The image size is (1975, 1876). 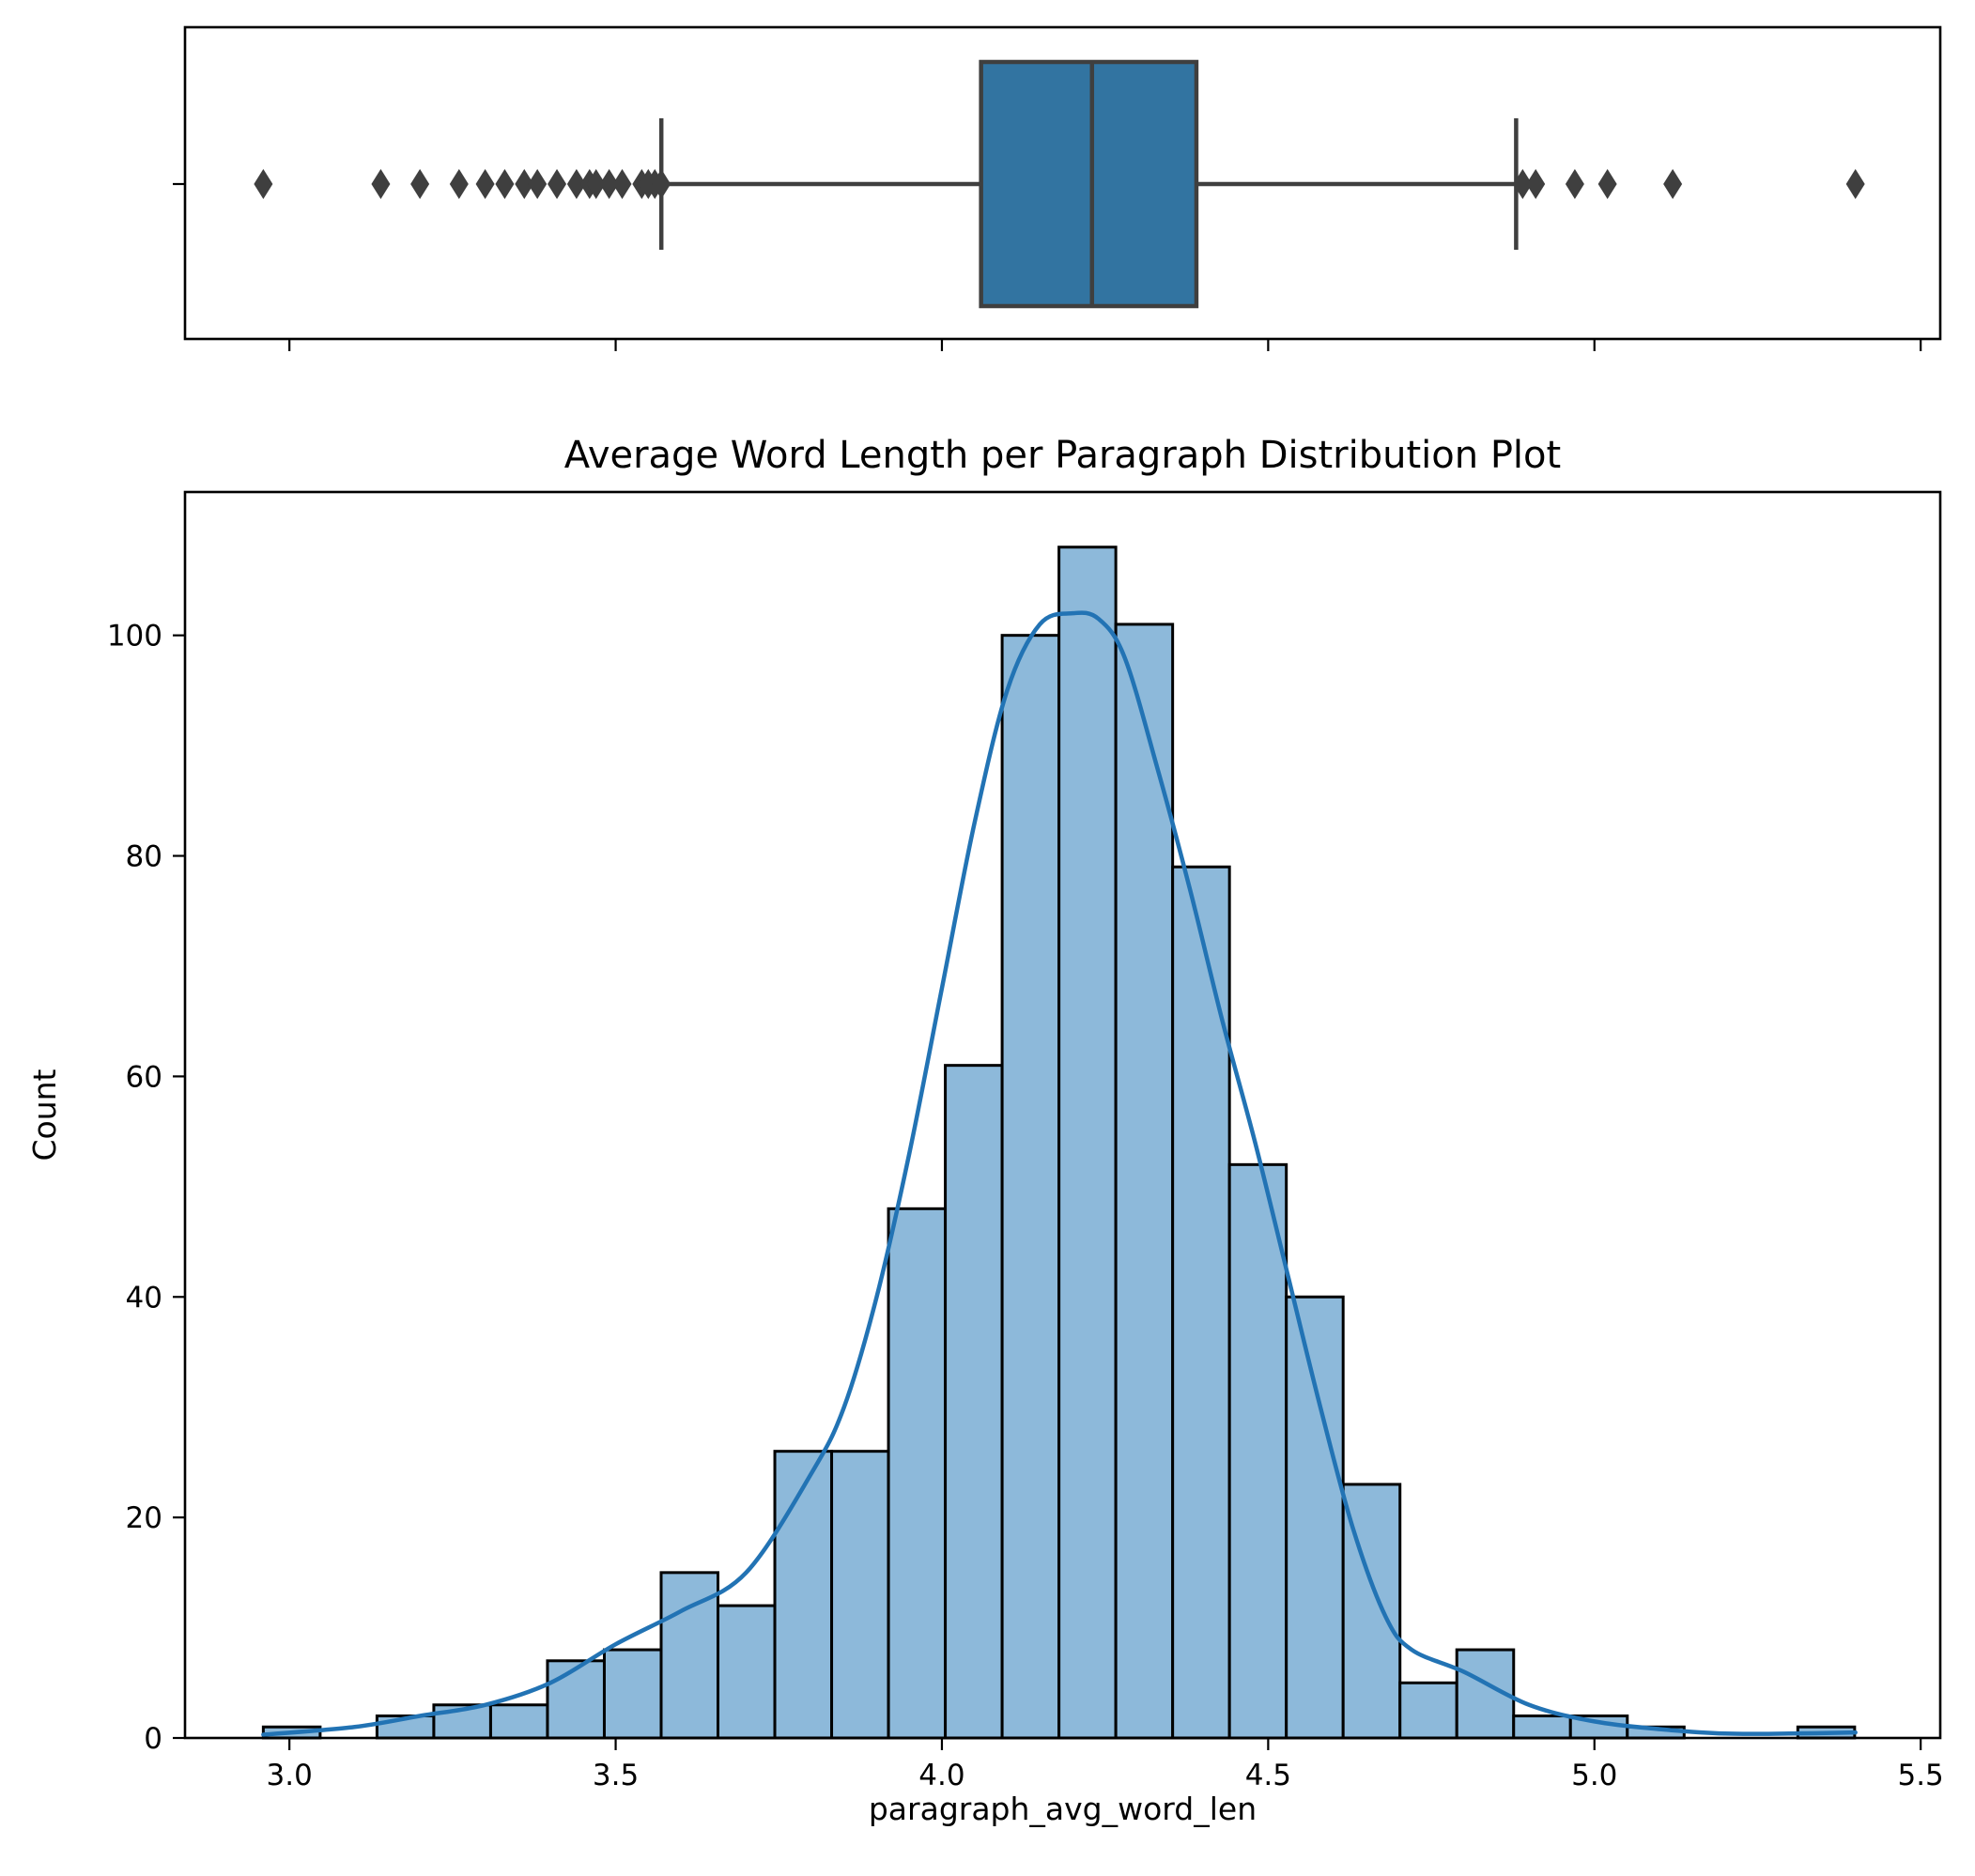 What do you see at coordinates (1105, 1765) in the screenshot?
I see `histogram-x-ticks: 3.0 3.5 4.0 4.5 5.0 5.5` at bounding box center [1105, 1765].